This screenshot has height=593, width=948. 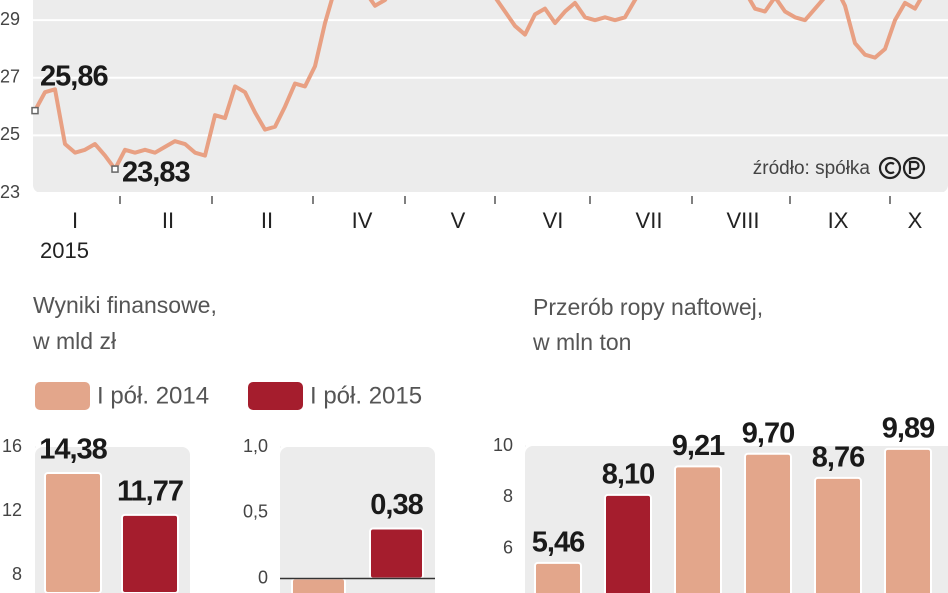 I want to click on value-label: 8,10, so click(x=628, y=475).